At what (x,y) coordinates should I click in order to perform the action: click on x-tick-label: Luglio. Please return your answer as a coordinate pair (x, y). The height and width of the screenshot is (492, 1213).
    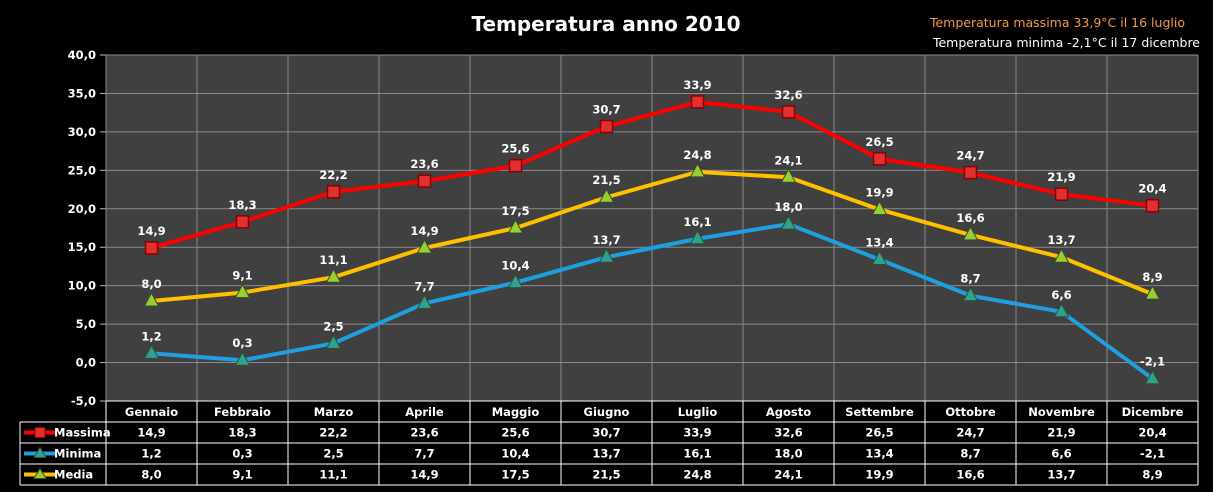
    Looking at the image, I should click on (698, 412).